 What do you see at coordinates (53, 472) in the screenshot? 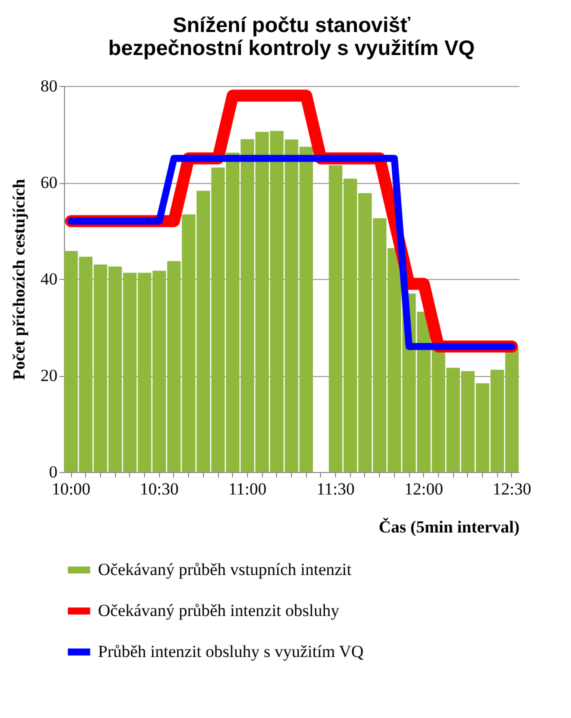
I see `y-tick-label: 0` at bounding box center [53, 472].